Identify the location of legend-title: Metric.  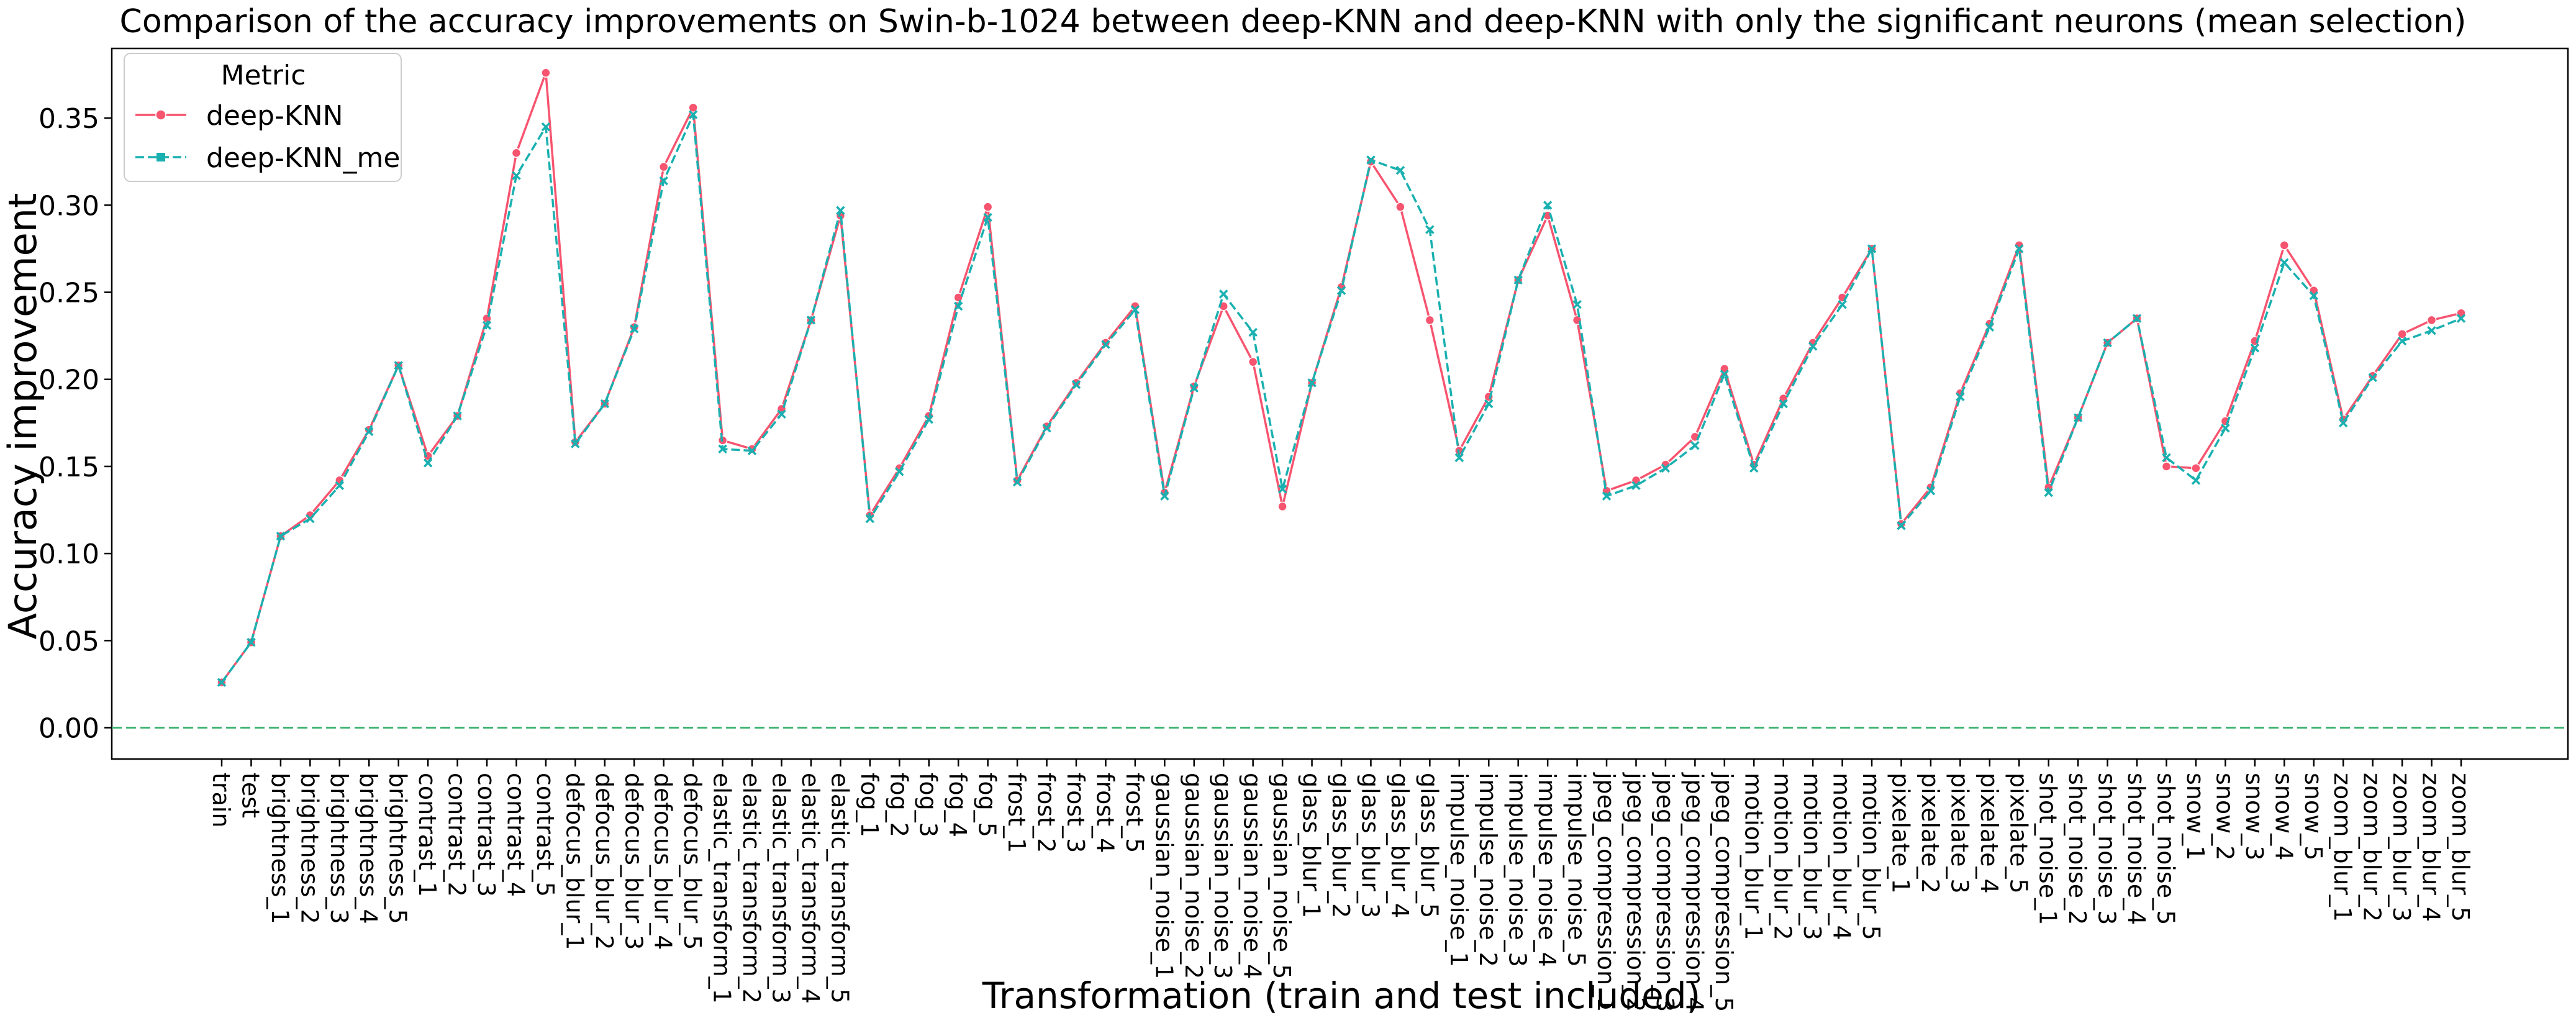
(263, 75).